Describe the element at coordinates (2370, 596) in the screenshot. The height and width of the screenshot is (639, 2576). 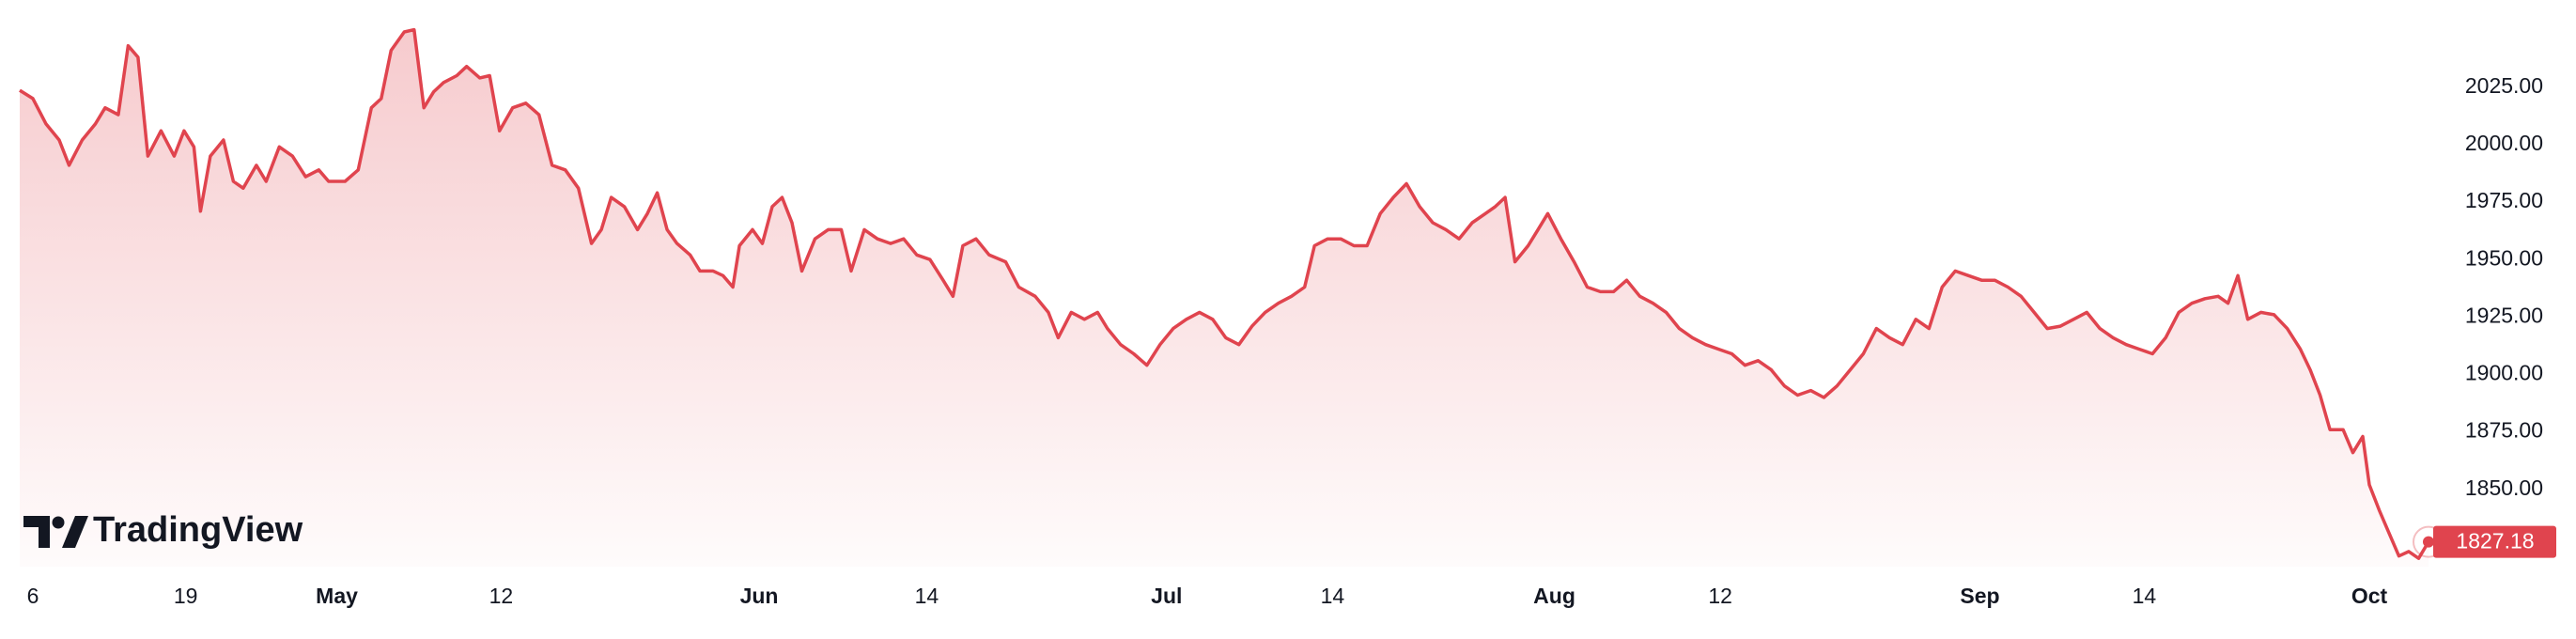
I see `x-tick-label: Oct` at that location.